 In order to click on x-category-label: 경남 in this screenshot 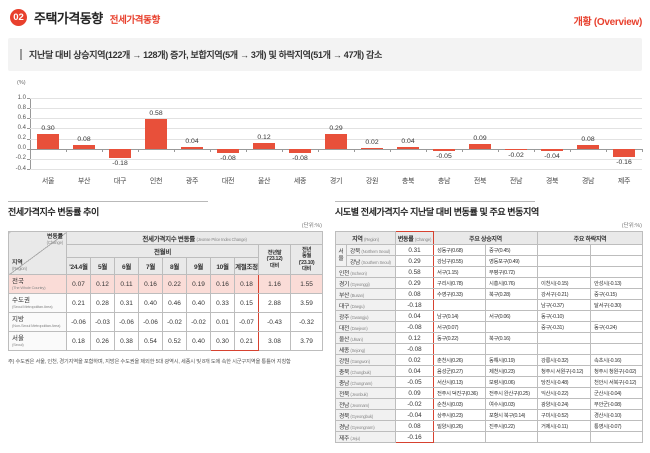, I will do `click(588, 181)`.